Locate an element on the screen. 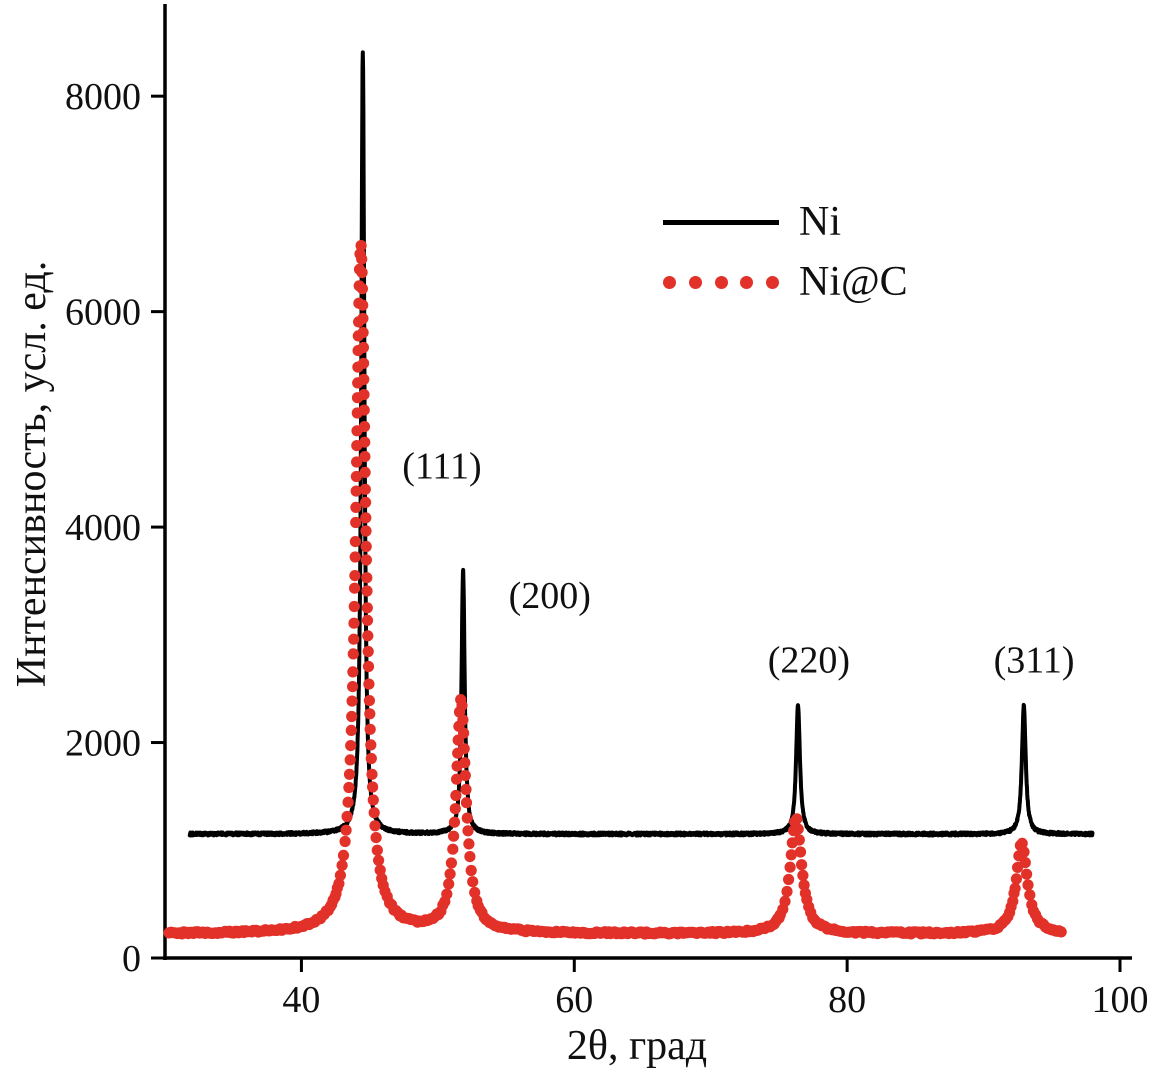  peak-label-311: (311) is located at coordinates (1034, 661).